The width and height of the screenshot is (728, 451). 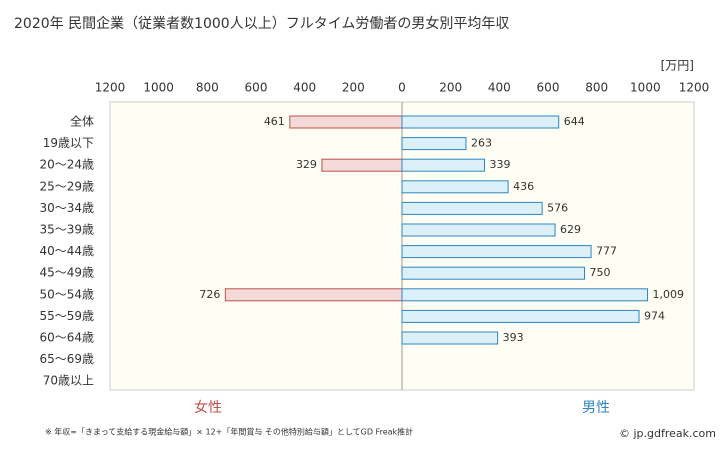 What do you see at coordinates (606, 251) in the screenshot?
I see `value-label: 777` at bounding box center [606, 251].